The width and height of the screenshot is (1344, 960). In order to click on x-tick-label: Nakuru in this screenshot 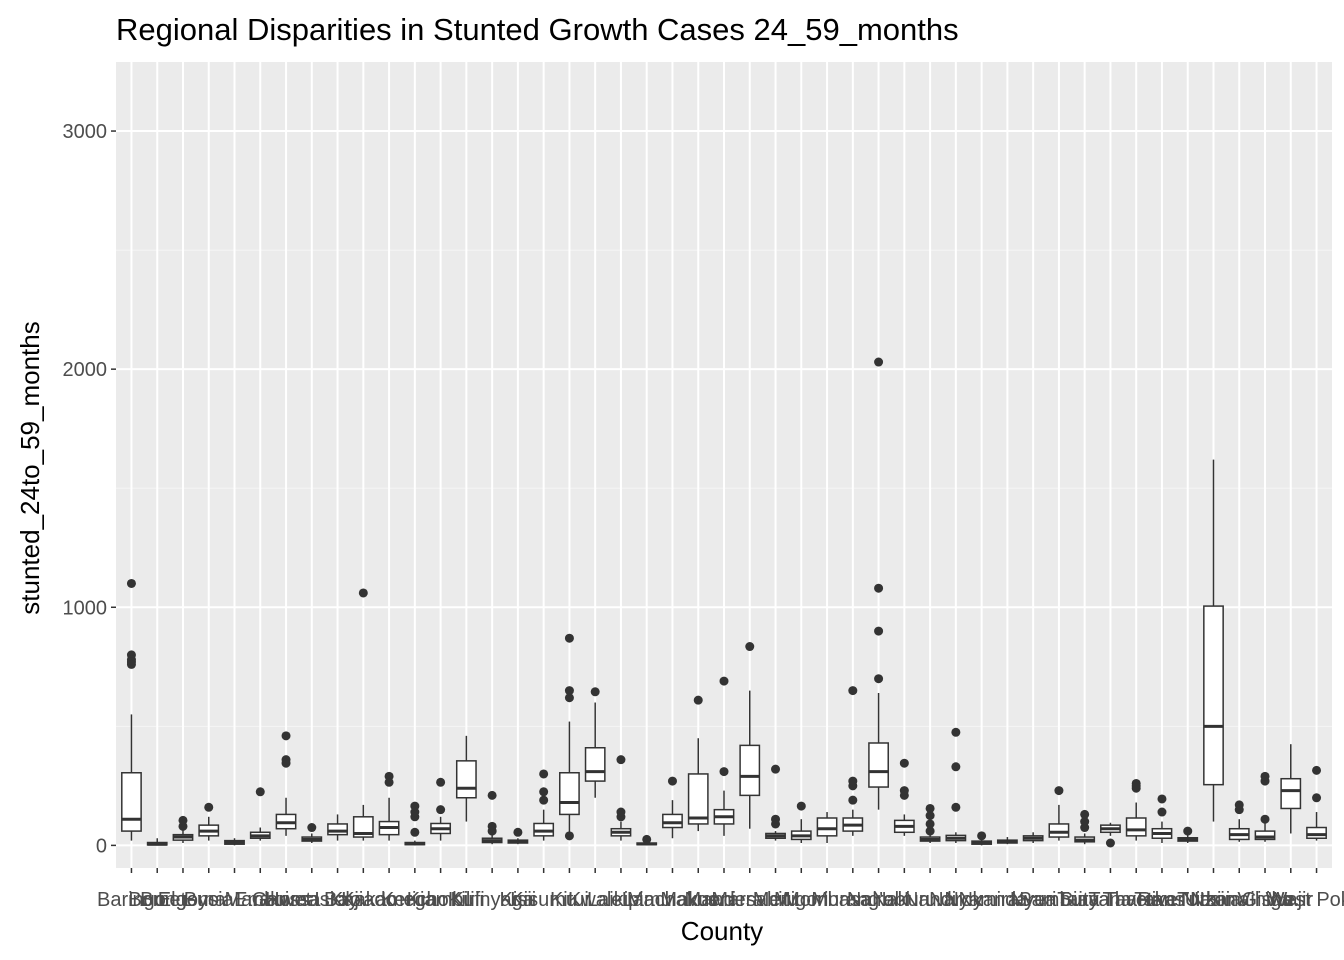, I will do `click(904, 900)`.